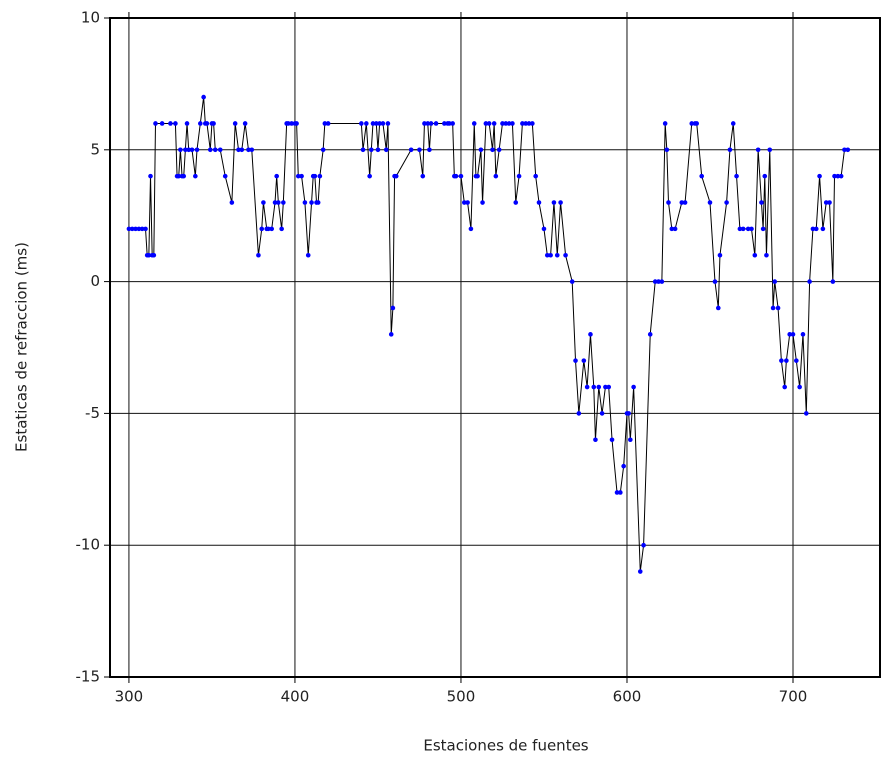  I want to click on y-axis-label: Estaticas de refraccion (ms), so click(22, 347).